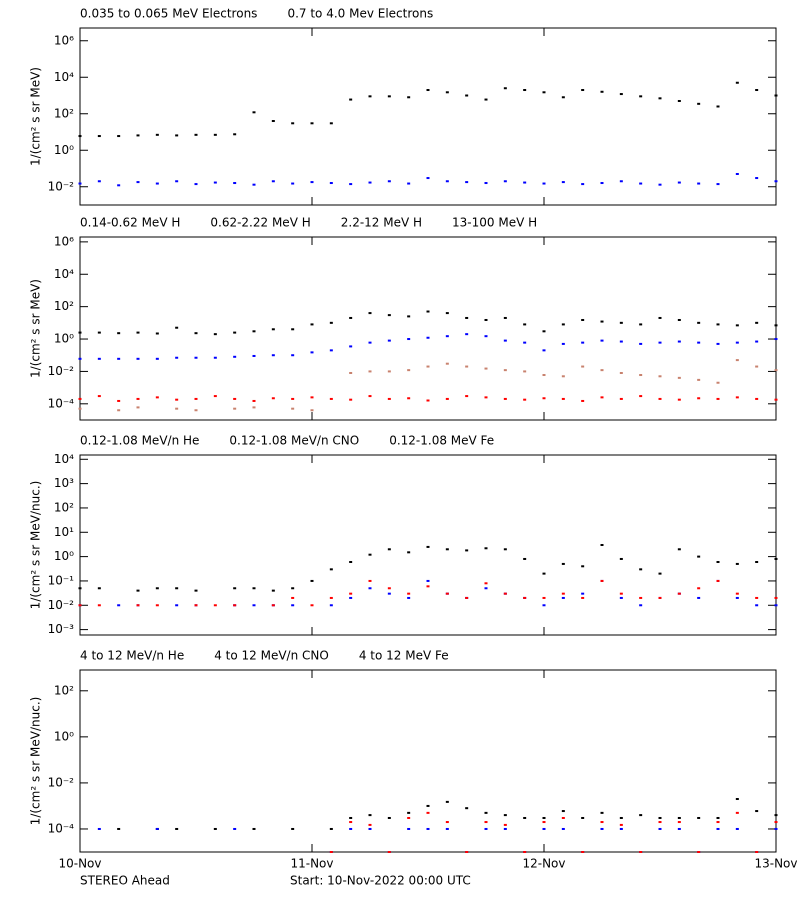  I want to click on legend-entry: 0.12-1.08 MeV/n CNO, so click(294, 441).